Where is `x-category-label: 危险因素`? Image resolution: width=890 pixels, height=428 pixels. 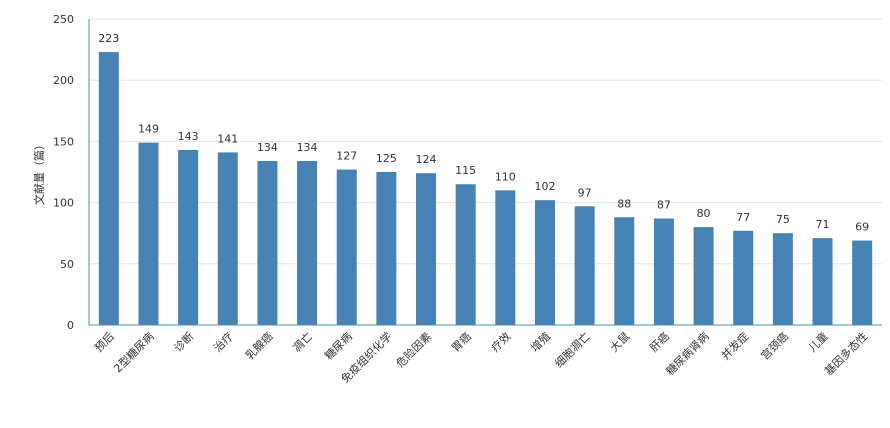 x-category-label: 危险因素 is located at coordinates (413, 349).